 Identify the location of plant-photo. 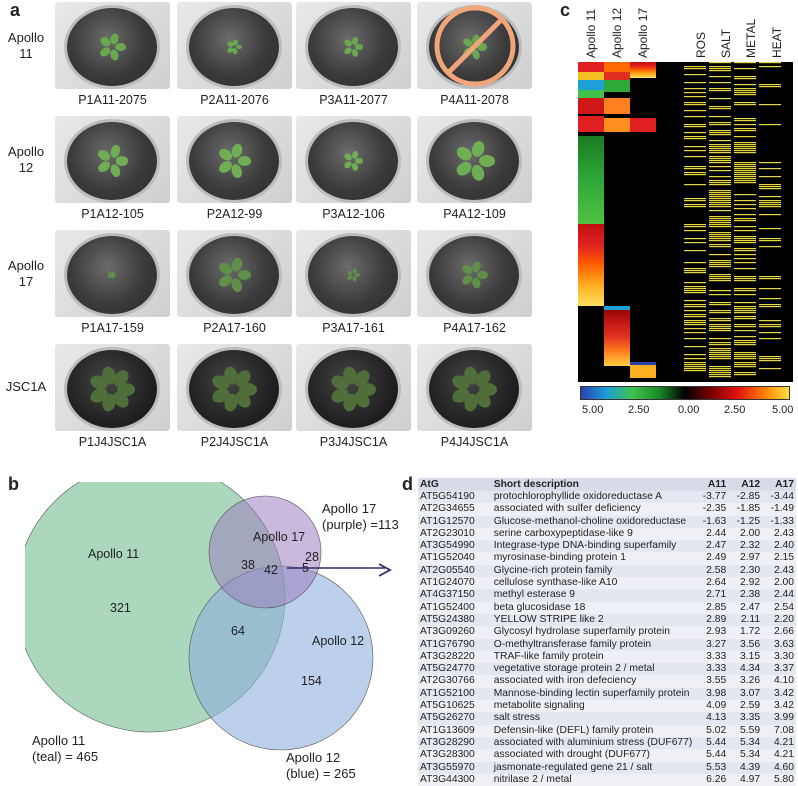
(353, 159).